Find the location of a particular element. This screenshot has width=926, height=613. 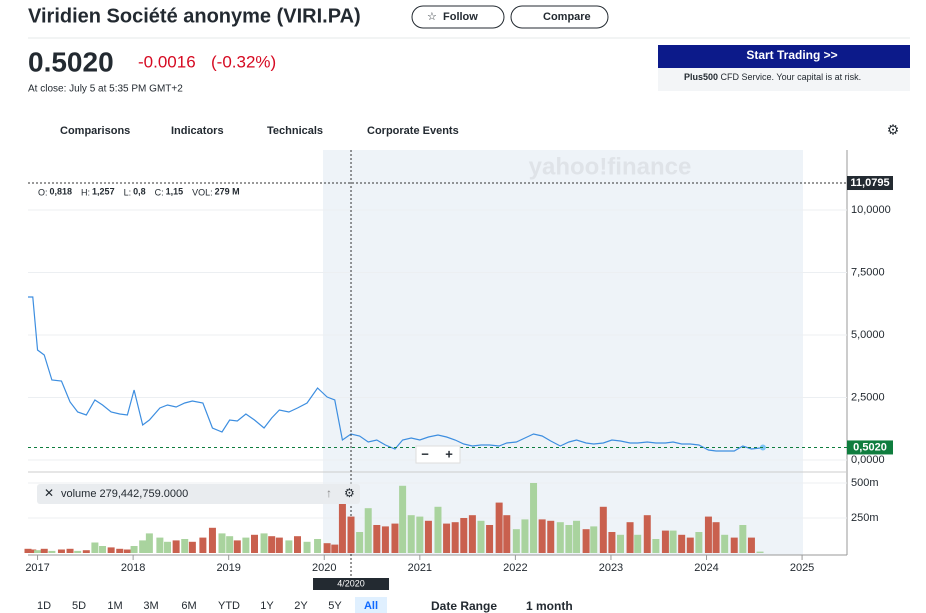

ohlc-key: VOL: is located at coordinates (202, 192).